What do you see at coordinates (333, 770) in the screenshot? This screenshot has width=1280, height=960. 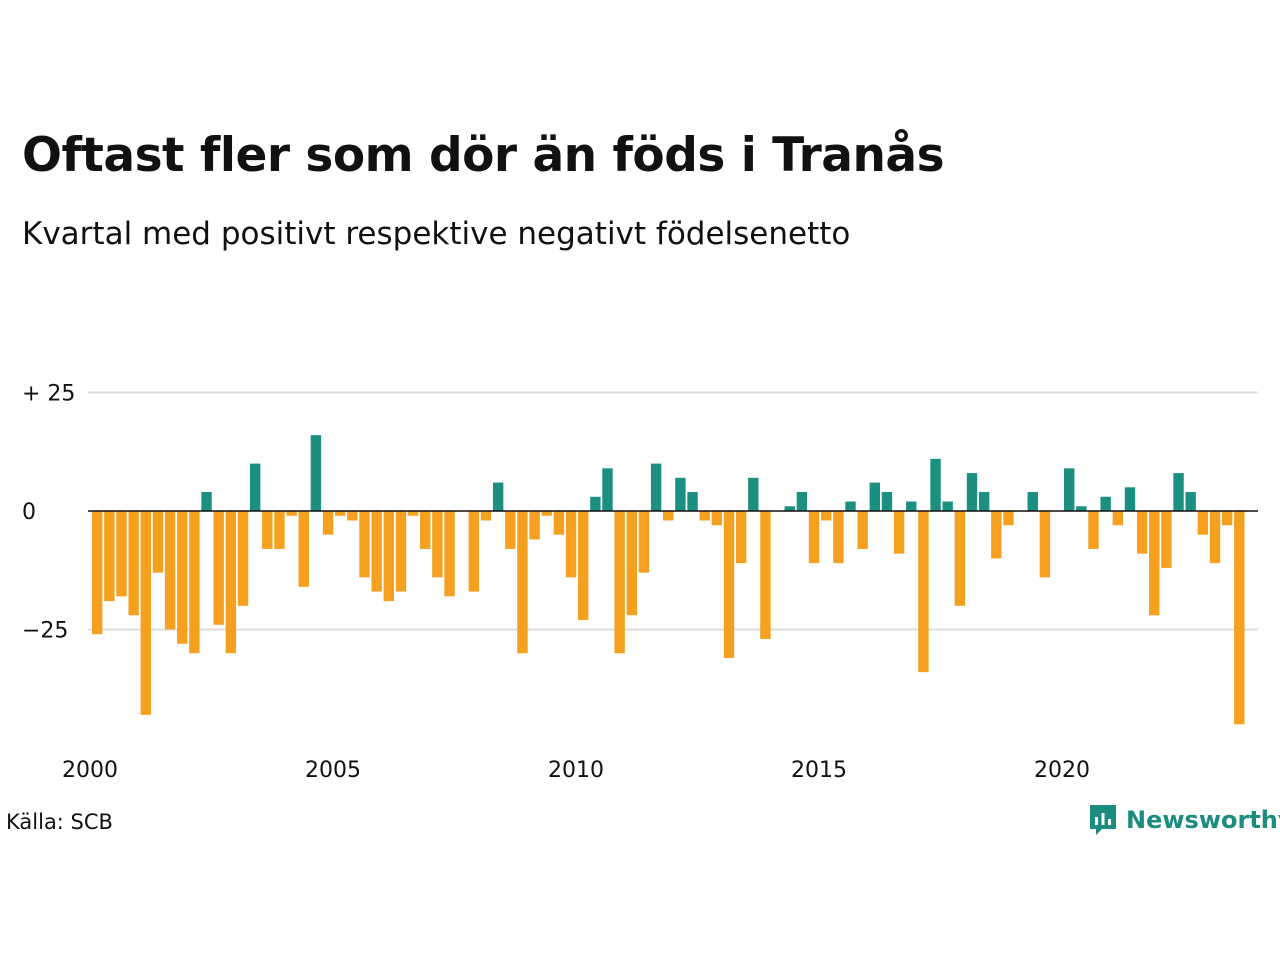 I see `x-tick-label: 2005` at bounding box center [333, 770].